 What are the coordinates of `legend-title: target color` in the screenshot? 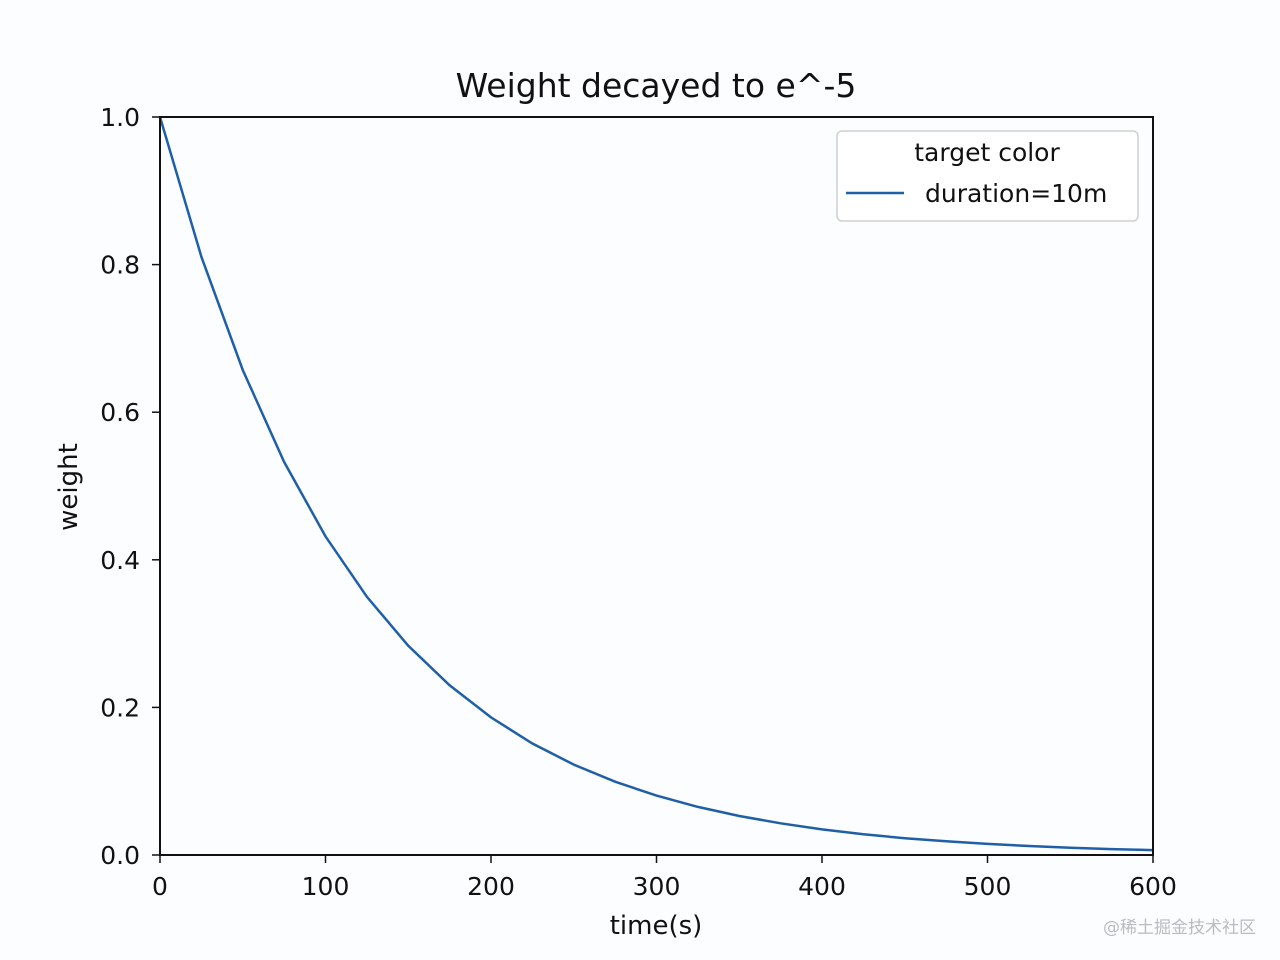 It's located at (987, 152).